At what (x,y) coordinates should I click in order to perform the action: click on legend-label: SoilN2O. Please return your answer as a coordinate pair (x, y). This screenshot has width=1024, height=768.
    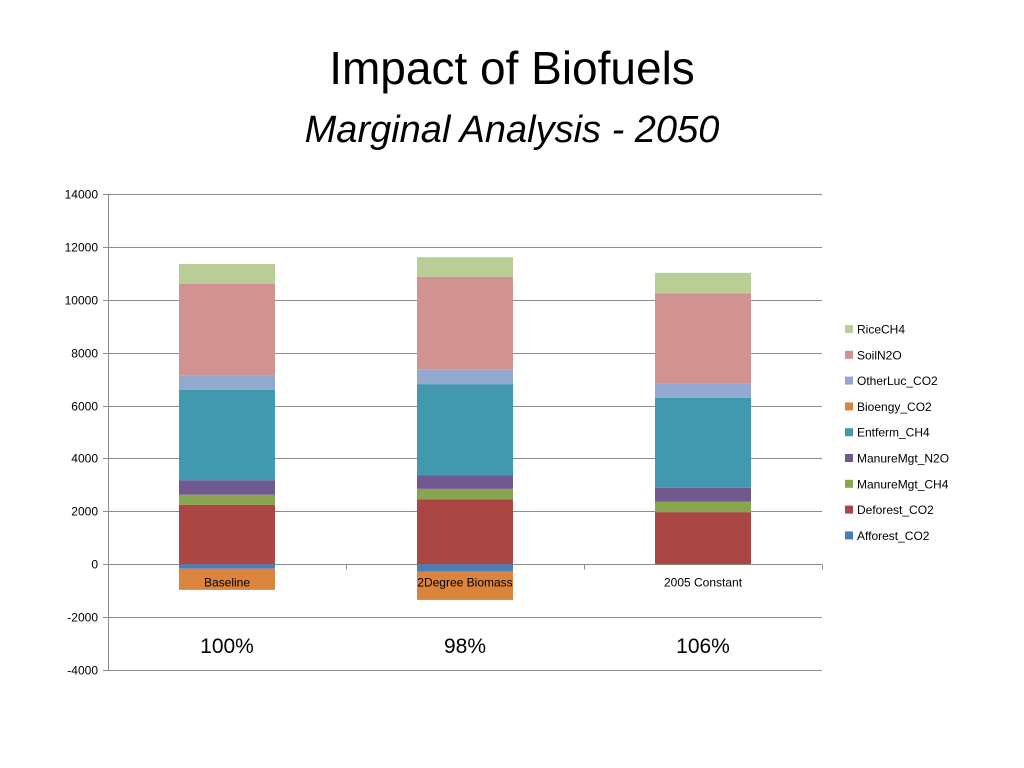
    Looking at the image, I should click on (879, 355).